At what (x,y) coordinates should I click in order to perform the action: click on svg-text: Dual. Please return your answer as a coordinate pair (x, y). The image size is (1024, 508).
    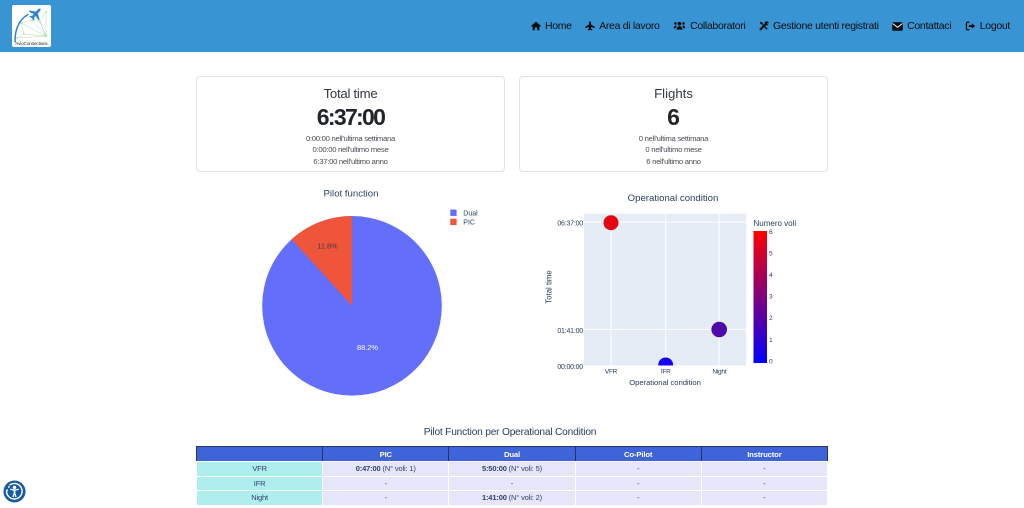
    Looking at the image, I should click on (470, 213).